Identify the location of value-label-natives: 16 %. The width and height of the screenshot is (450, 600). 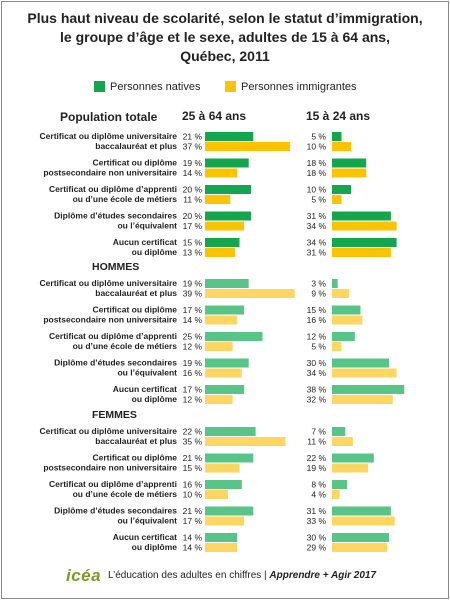
(193, 485).